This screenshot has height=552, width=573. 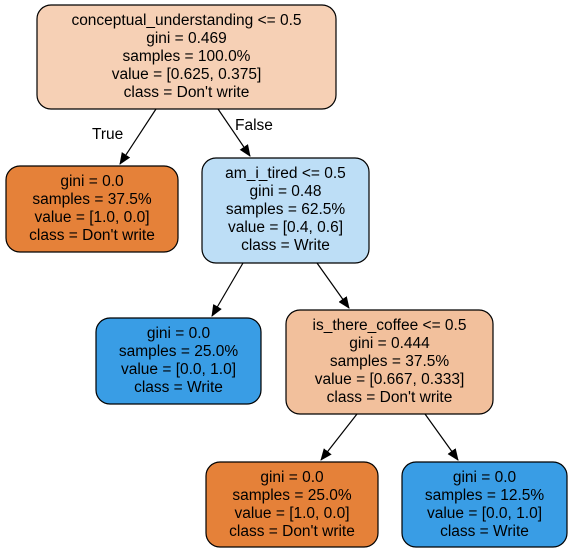 What do you see at coordinates (285, 173) in the screenshot?
I see `node-split-condition: am_i_tired <= 0.5` at bounding box center [285, 173].